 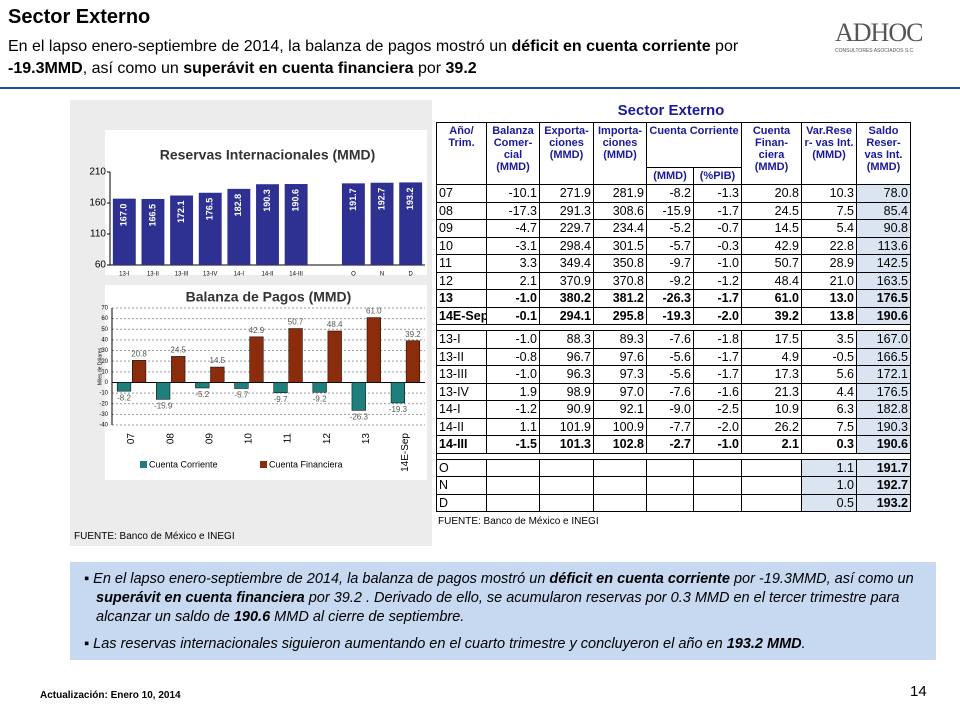 What do you see at coordinates (288, 438) in the screenshot?
I see `x-tick-label: 11` at bounding box center [288, 438].